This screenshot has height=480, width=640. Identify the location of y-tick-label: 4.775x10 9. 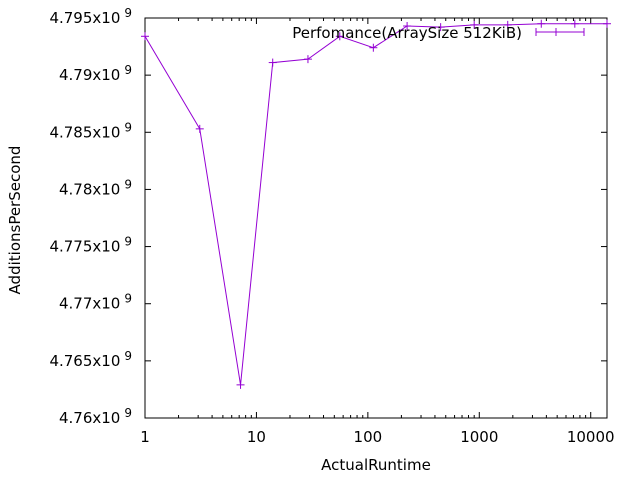
(90, 245).